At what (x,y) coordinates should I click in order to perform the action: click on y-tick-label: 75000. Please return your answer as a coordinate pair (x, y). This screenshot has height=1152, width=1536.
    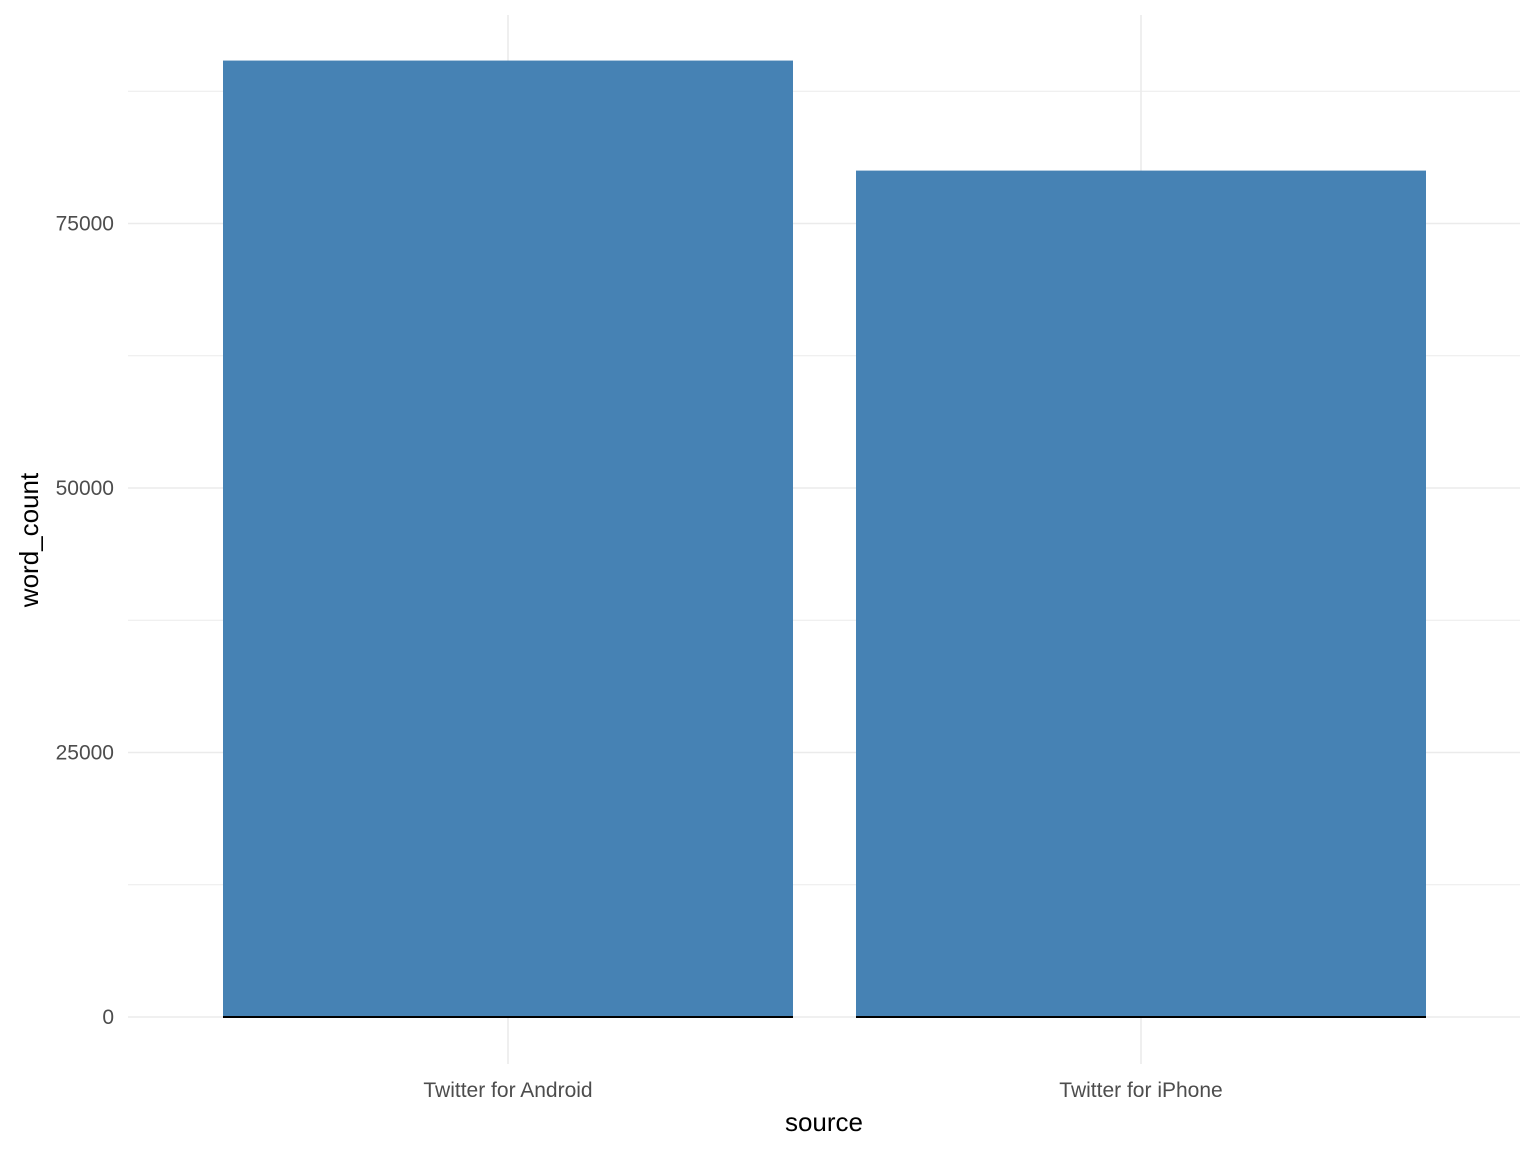
    Looking at the image, I should click on (85, 224).